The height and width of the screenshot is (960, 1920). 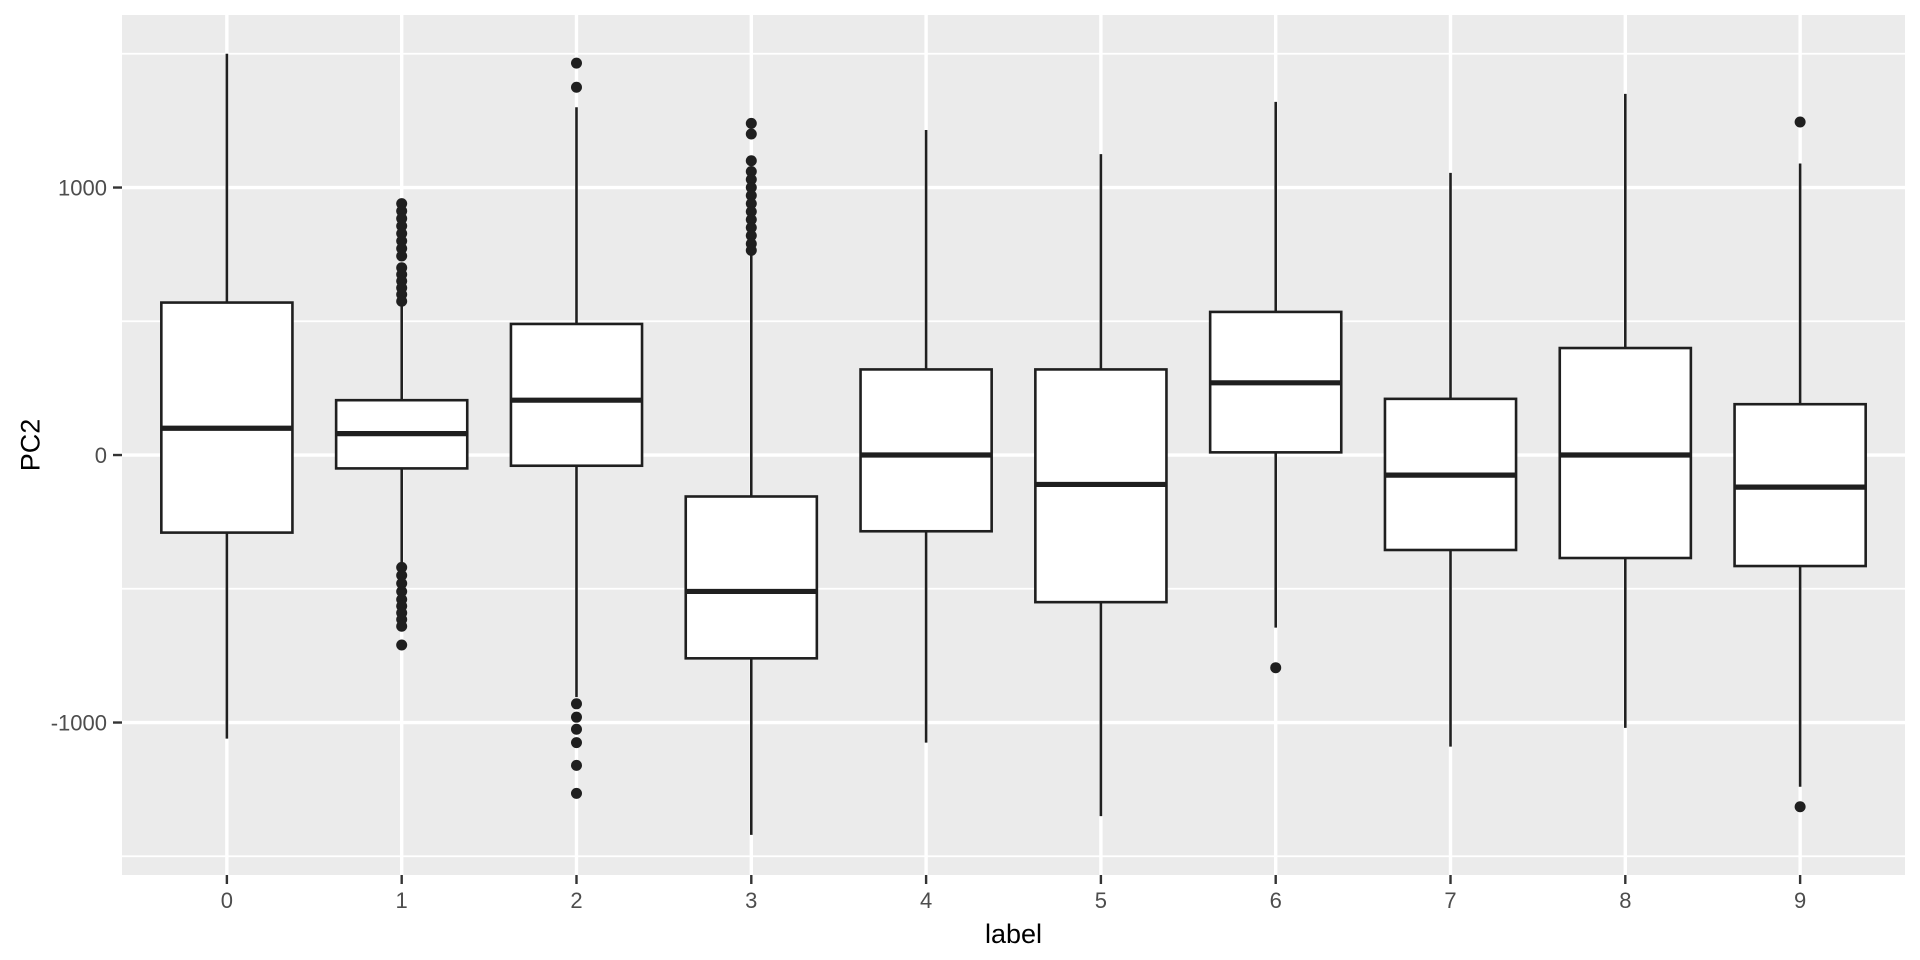 I want to click on x-tick-label: 8, so click(x=1625, y=900).